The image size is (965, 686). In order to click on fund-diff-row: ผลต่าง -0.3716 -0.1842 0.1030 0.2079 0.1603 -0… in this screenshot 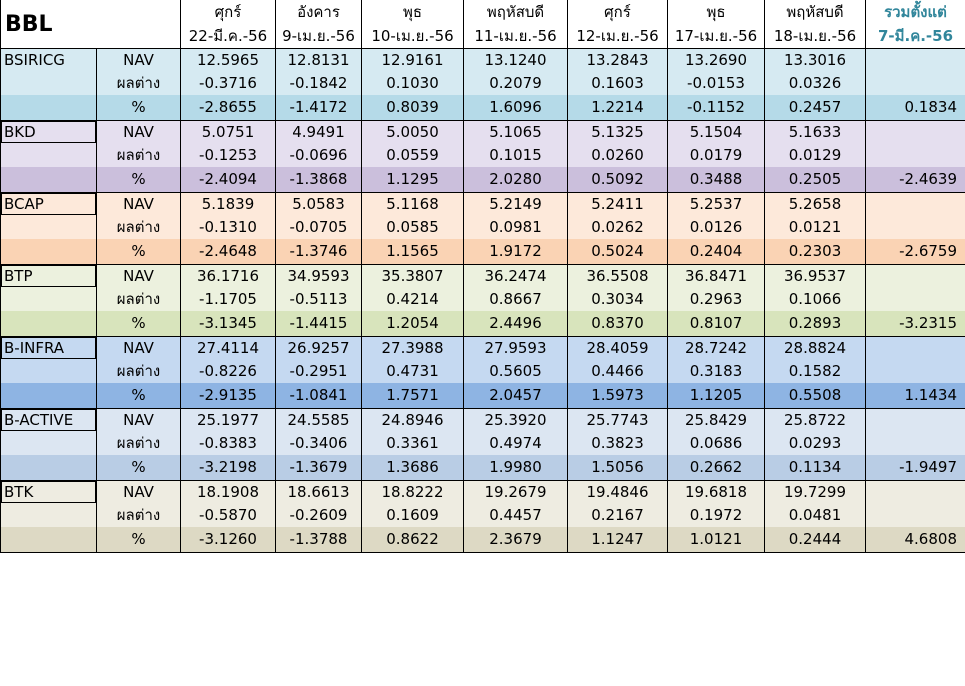, I will do `click(482, 83)`.